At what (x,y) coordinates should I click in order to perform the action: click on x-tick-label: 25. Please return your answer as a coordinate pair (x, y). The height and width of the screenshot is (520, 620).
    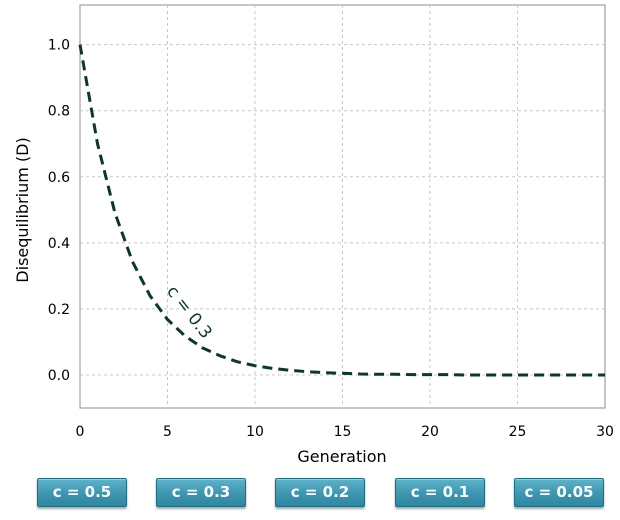
    Looking at the image, I should click on (518, 432).